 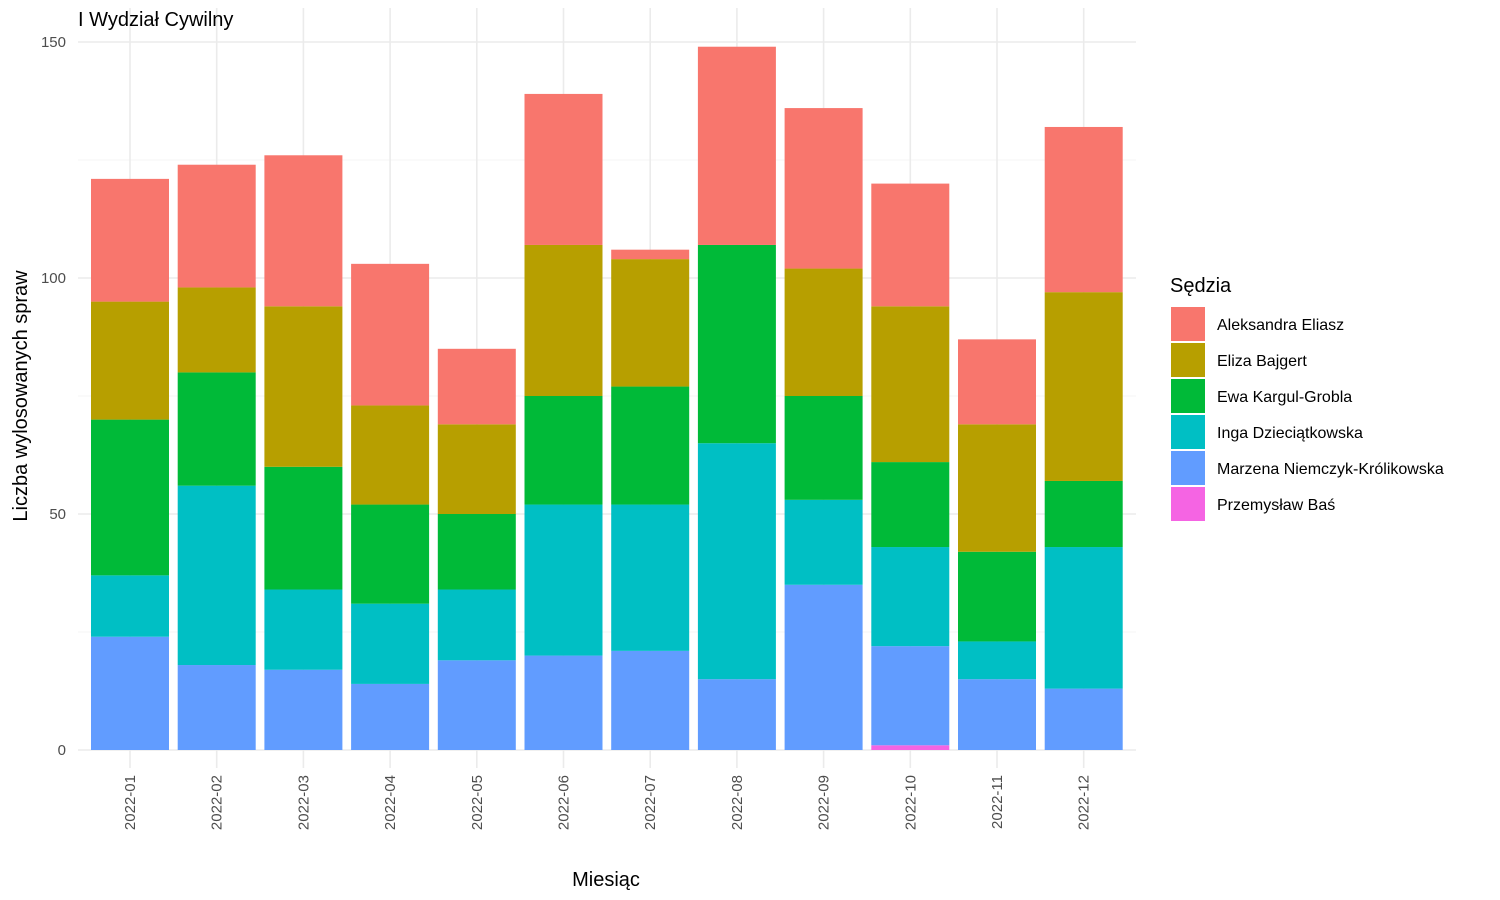 What do you see at coordinates (1330, 469) in the screenshot?
I see `legend-label: Marzena Niemczyk-Królikowska` at bounding box center [1330, 469].